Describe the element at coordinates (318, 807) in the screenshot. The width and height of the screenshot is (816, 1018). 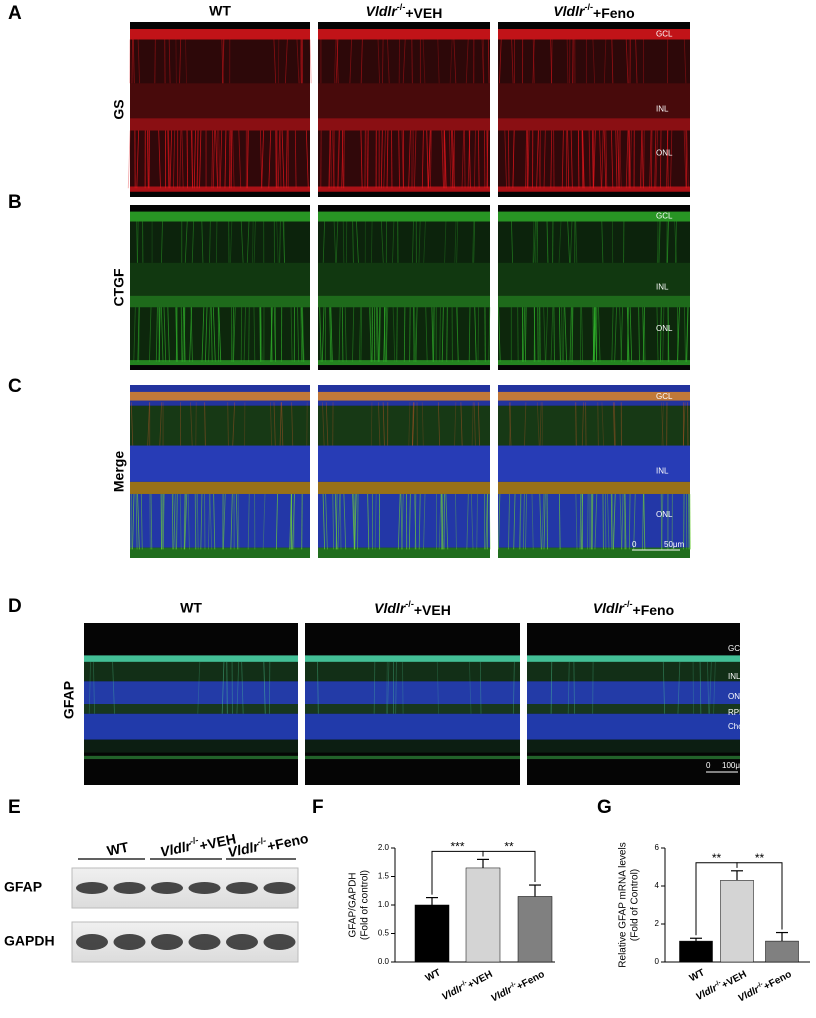
I see `panel-letter: F` at that location.